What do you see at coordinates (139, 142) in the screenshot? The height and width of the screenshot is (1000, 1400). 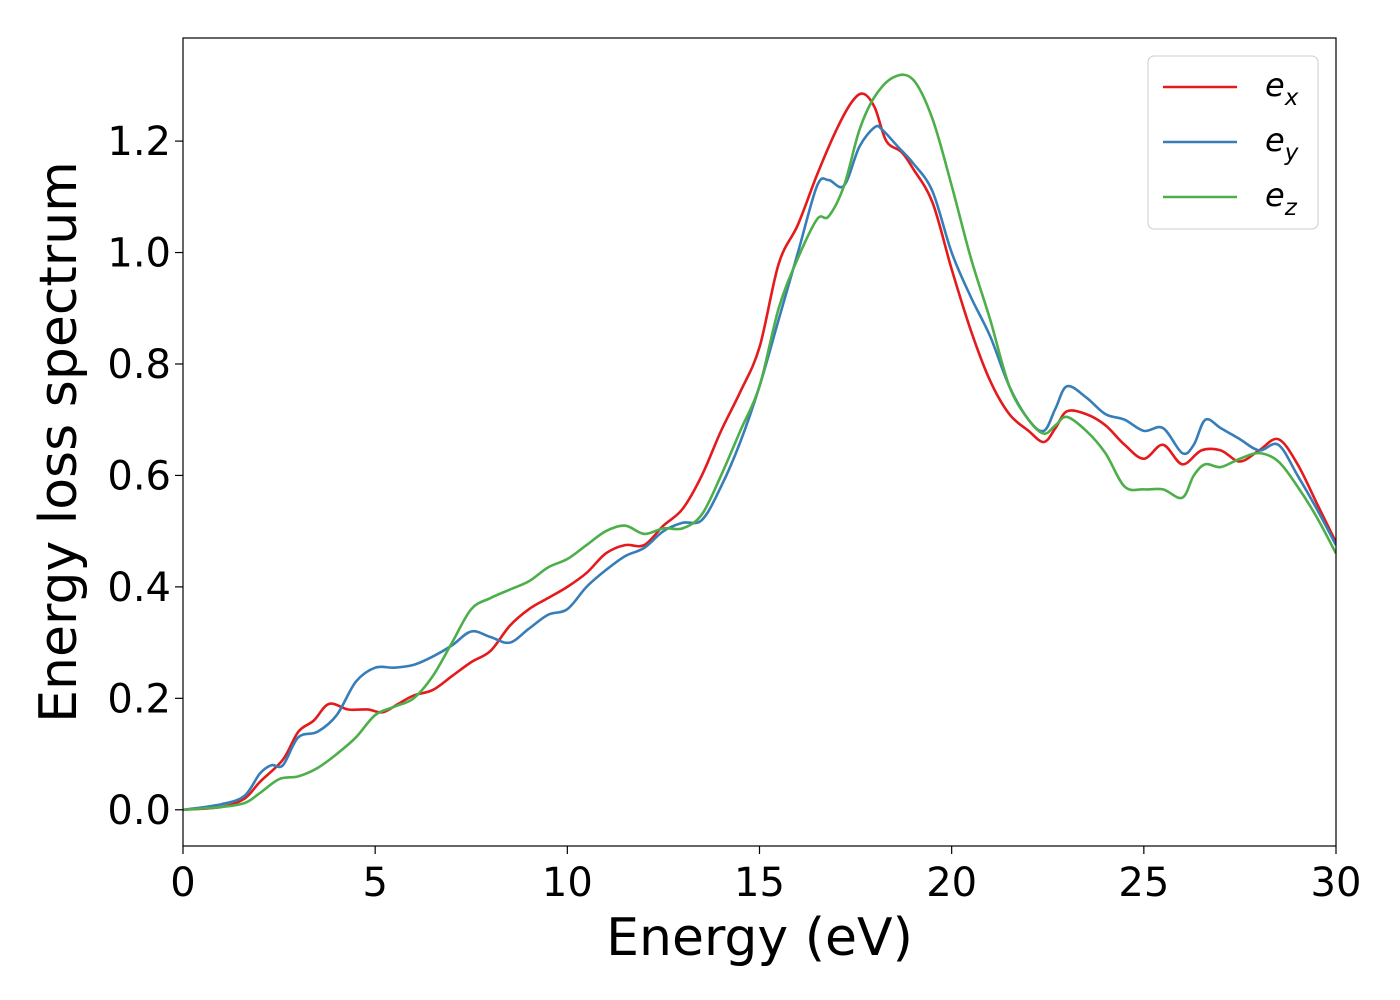 I see `y-tick-label: 1.2` at bounding box center [139, 142].